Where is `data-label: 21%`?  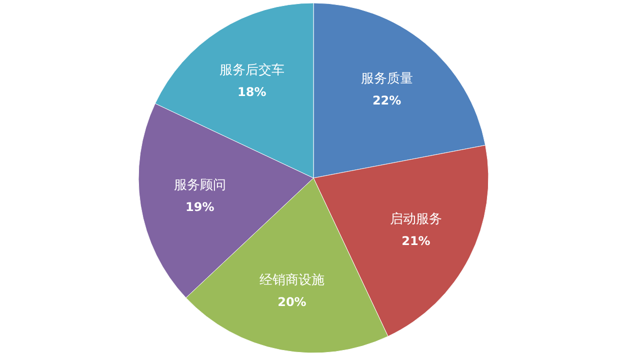 data-label: 21% is located at coordinates (416, 241).